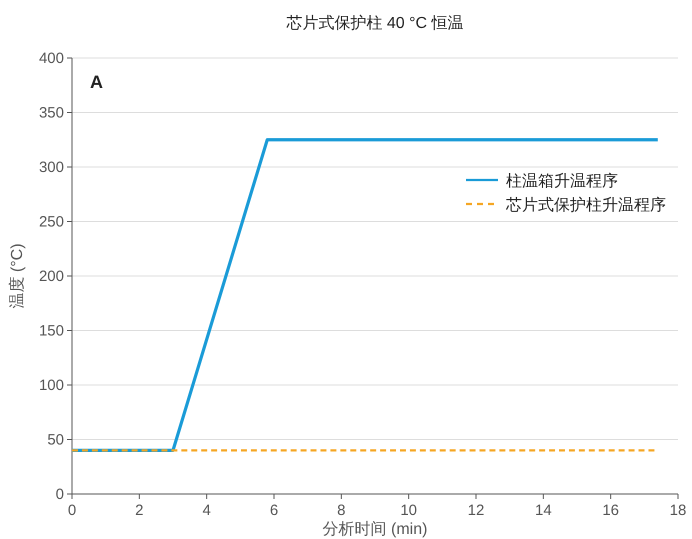 The height and width of the screenshot is (539, 692). Describe the element at coordinates (51, 385) in the screenshot. I see `y-tick-label: 100` at that location.